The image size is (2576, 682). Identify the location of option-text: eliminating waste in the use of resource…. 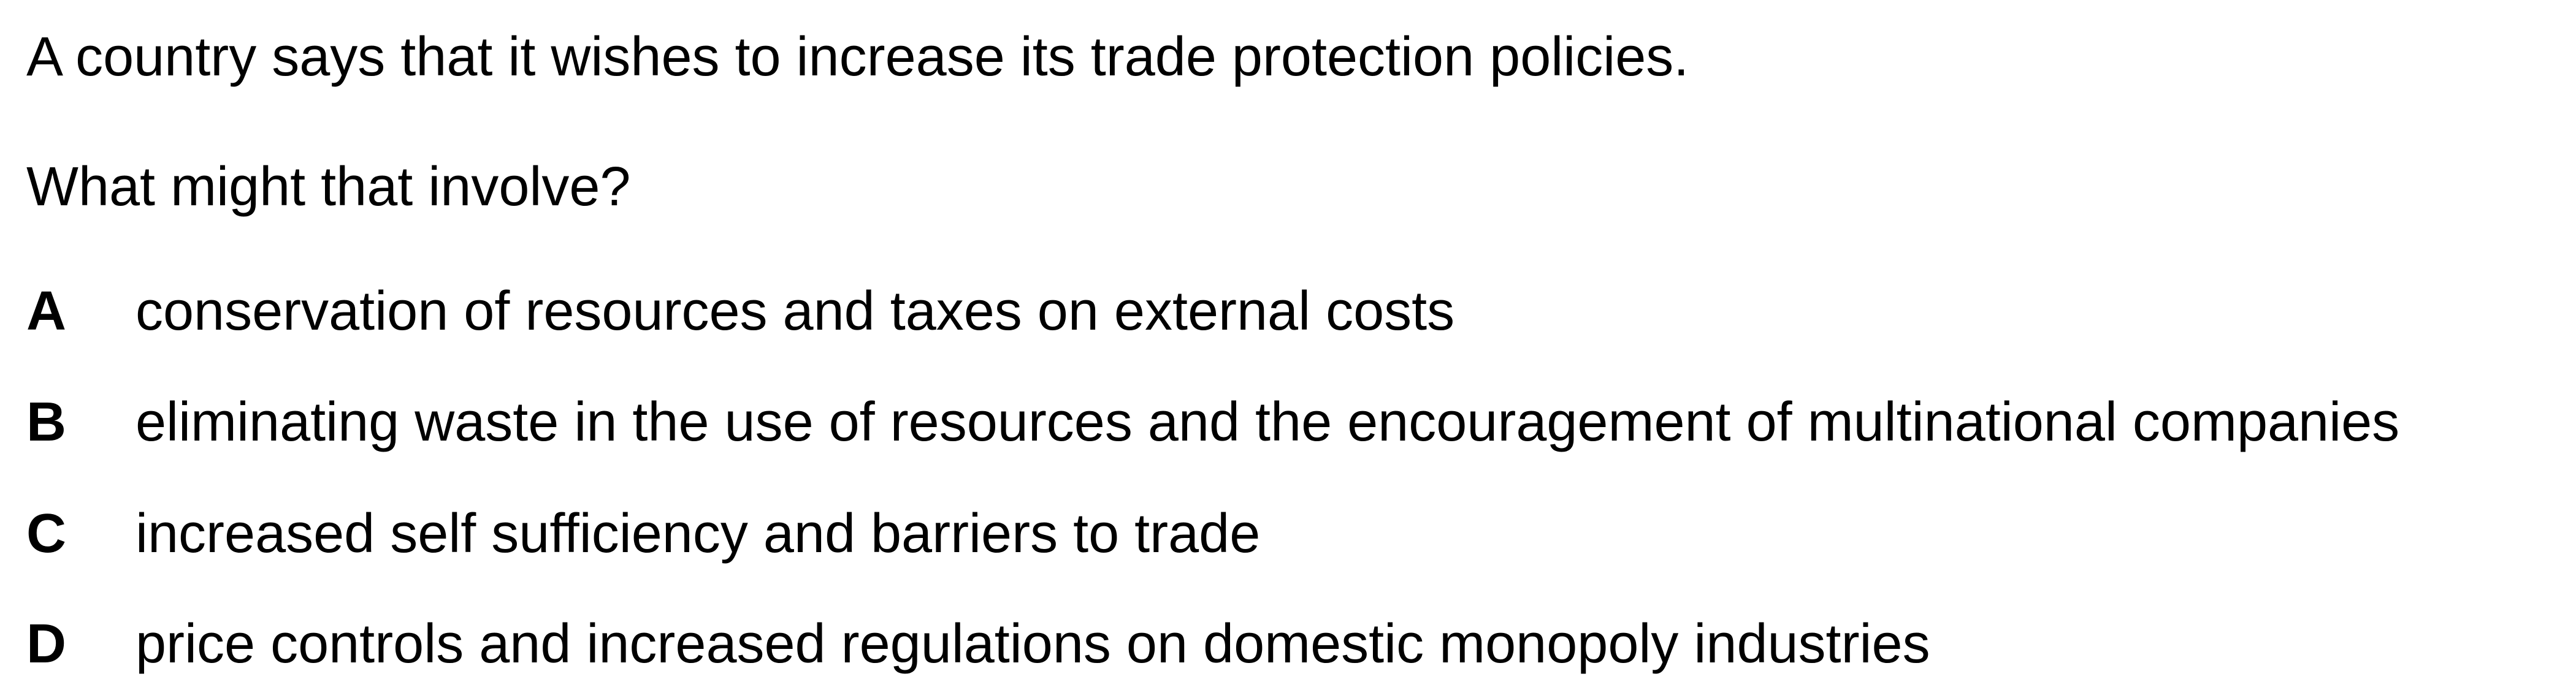
(1268, 422).